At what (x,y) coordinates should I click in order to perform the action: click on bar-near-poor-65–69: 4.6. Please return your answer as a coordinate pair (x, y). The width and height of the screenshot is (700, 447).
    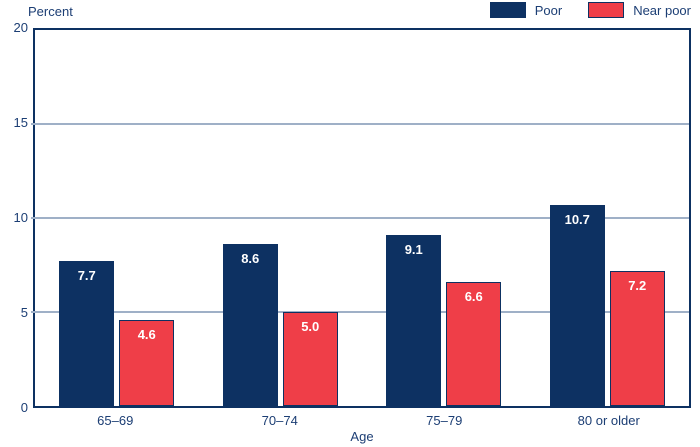
    Looking at the image, I should click on (147, 362).